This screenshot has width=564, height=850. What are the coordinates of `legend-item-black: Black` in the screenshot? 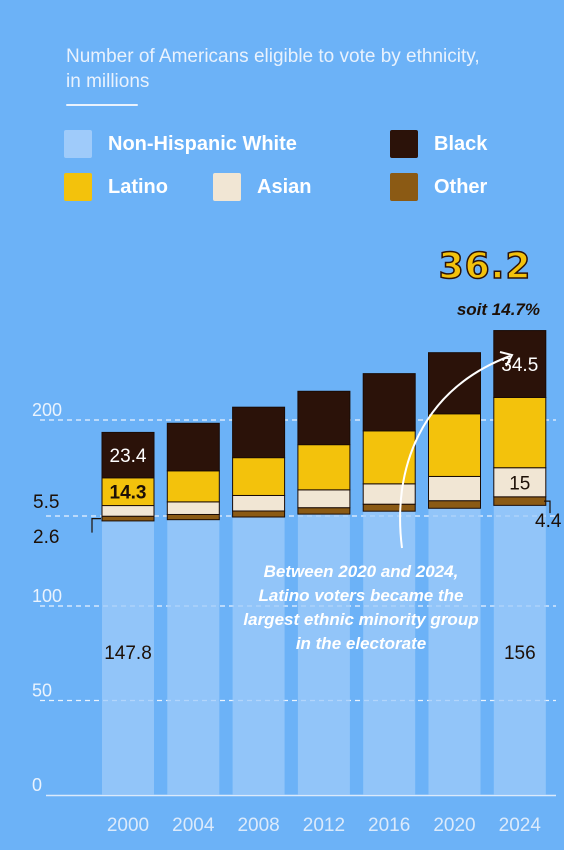 It's located at (438, 144).